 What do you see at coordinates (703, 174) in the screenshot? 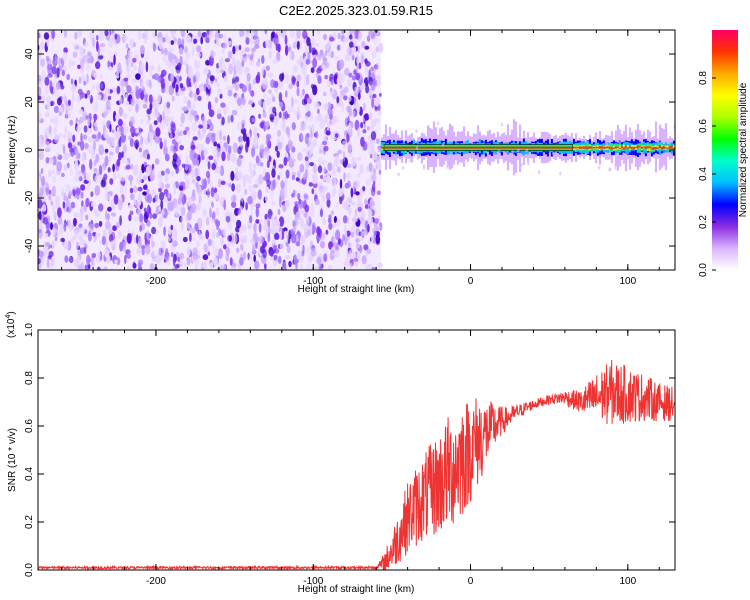
I see `colorbar-tick-label: 0.4` at bounding box center [703, 174].